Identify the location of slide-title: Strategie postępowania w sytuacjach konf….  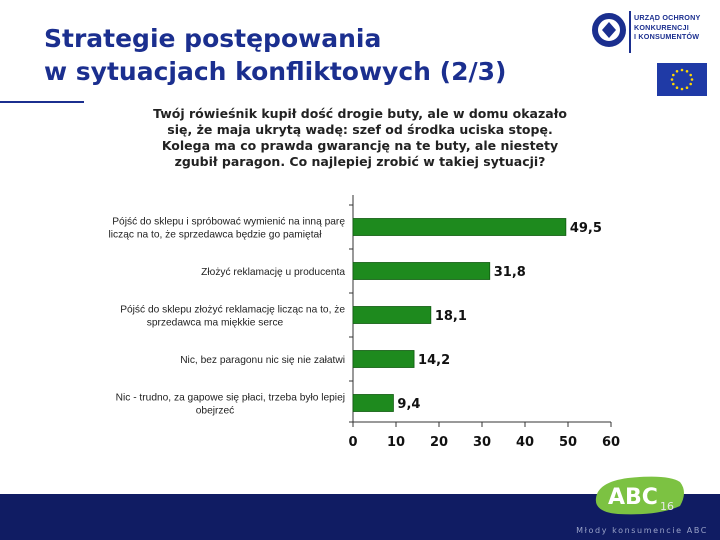
(275, 55).